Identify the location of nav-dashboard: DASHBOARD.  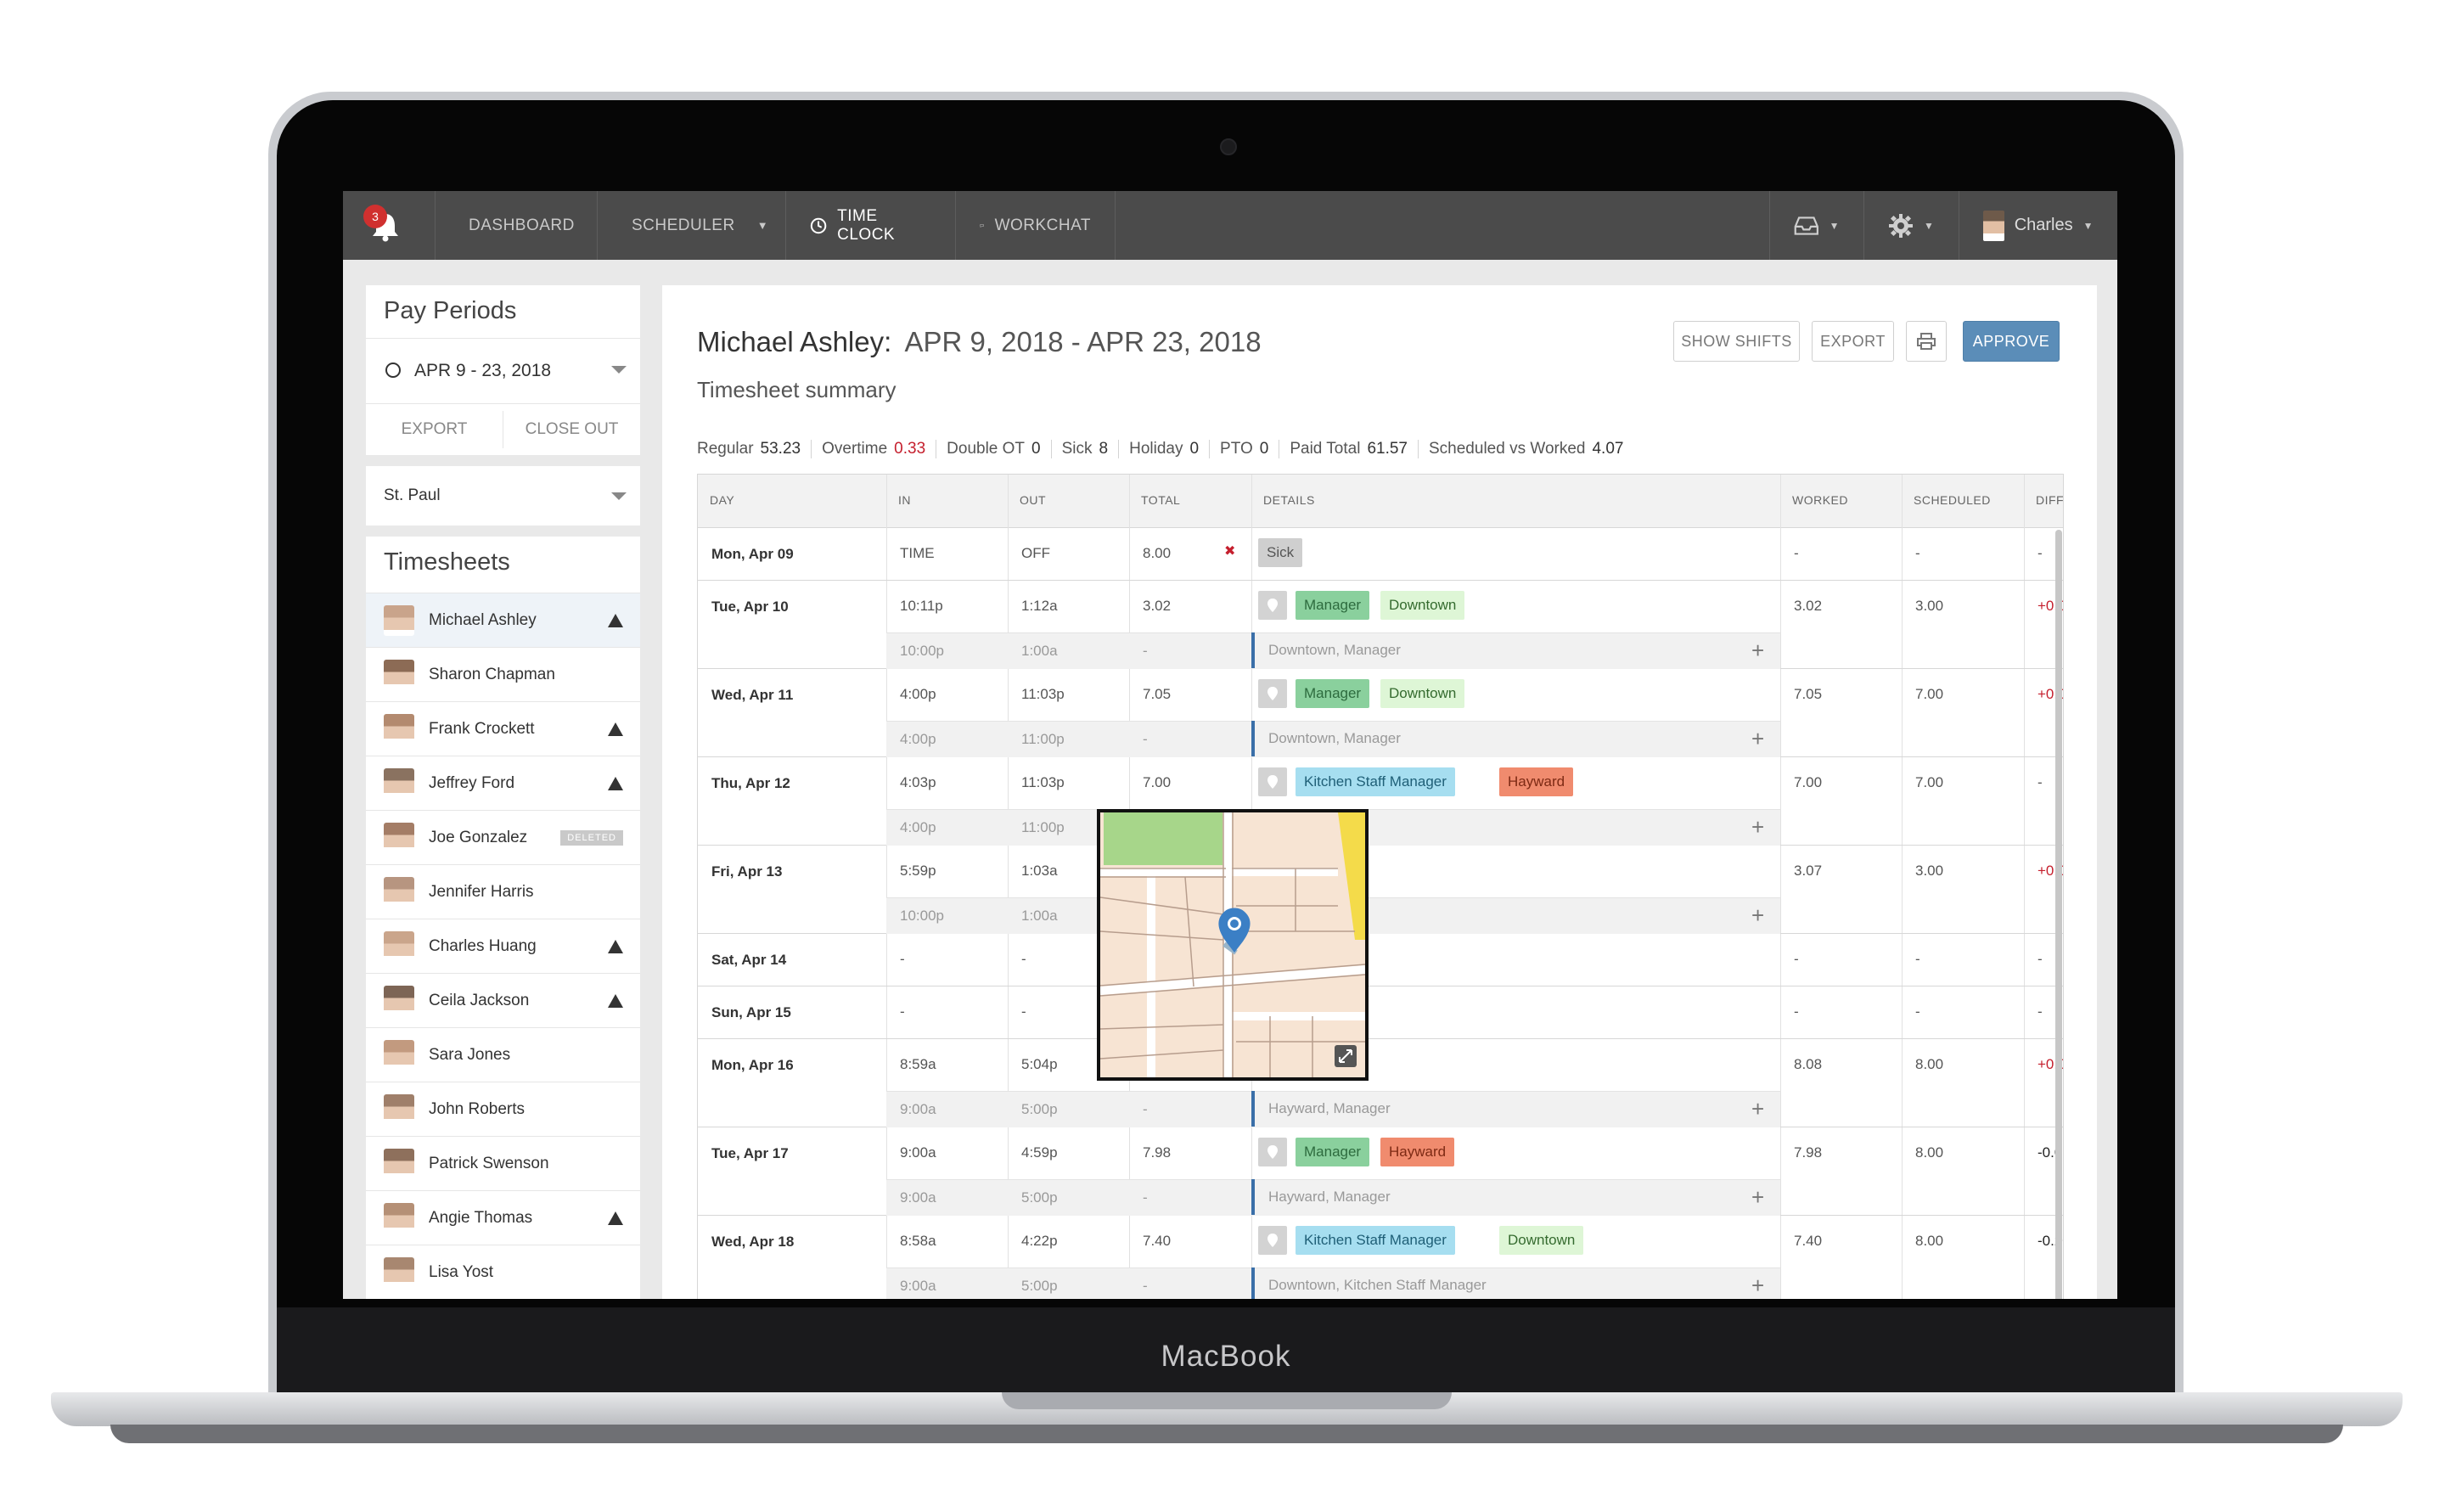
(517, 226).